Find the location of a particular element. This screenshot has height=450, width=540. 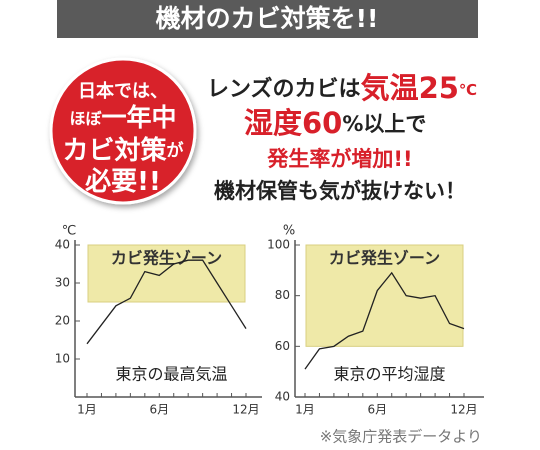

banner is located at coordinates (267, 19).